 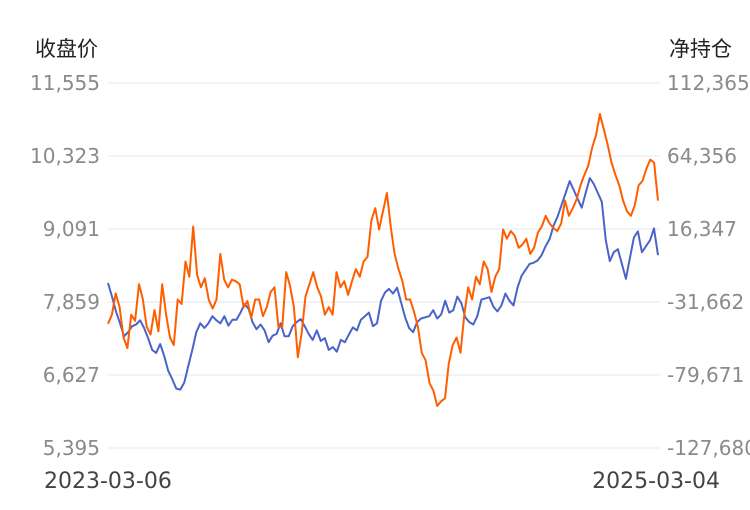 What do you see at coordinates (108, 481) in the screenshot?
I see `x-axis-start-label: 2023-03-06` at bounding box center [108, 481].